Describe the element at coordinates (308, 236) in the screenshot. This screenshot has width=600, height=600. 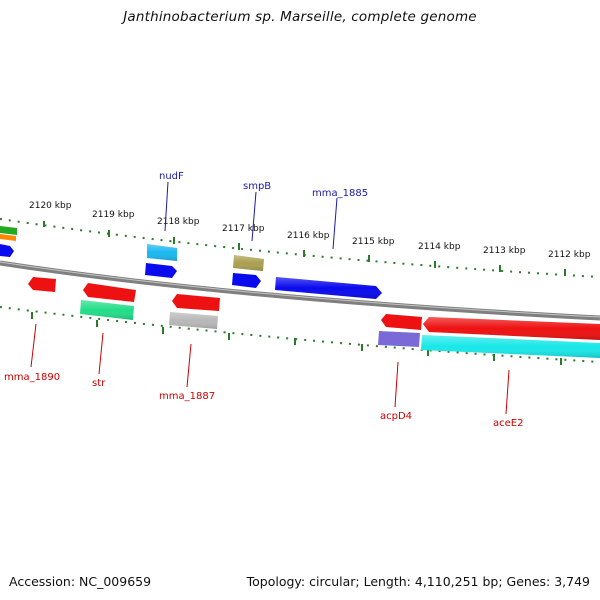
I see `kbp-label: 2116 kbp` at that location.